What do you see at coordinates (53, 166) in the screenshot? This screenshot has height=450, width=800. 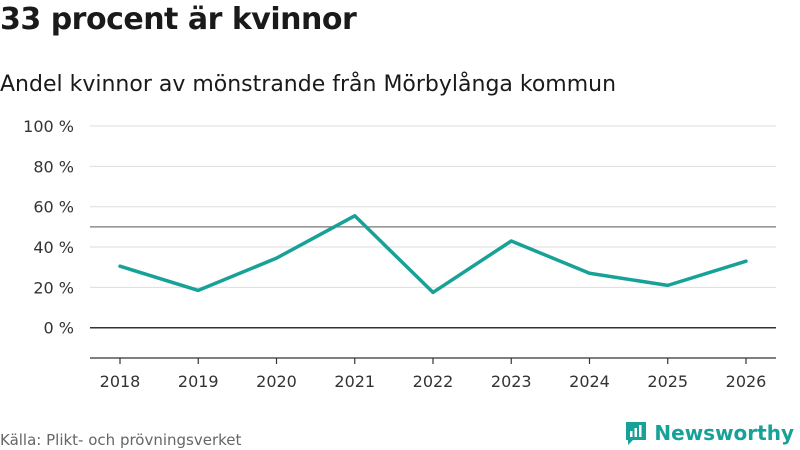 I see `y-tick-label: 80 %` at bounding box center [53, 166].